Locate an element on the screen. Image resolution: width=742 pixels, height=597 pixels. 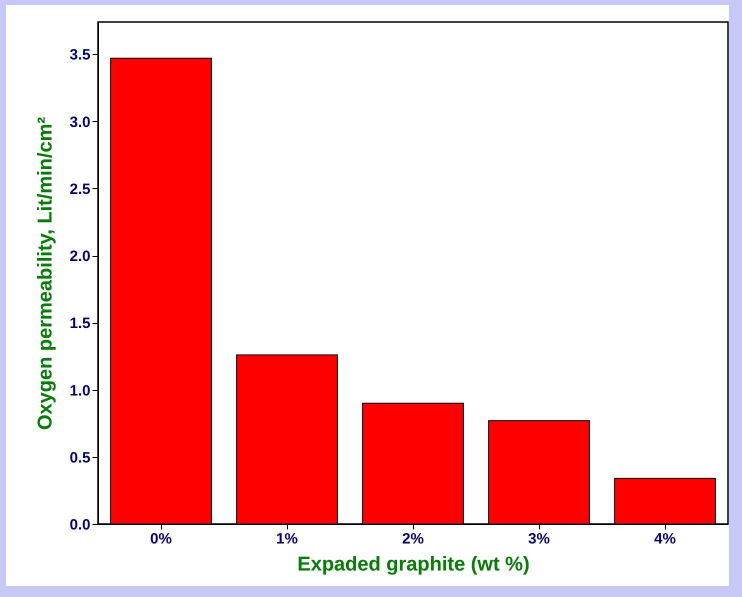
x-tick-label: 4% is located at coordinates (665, 539).